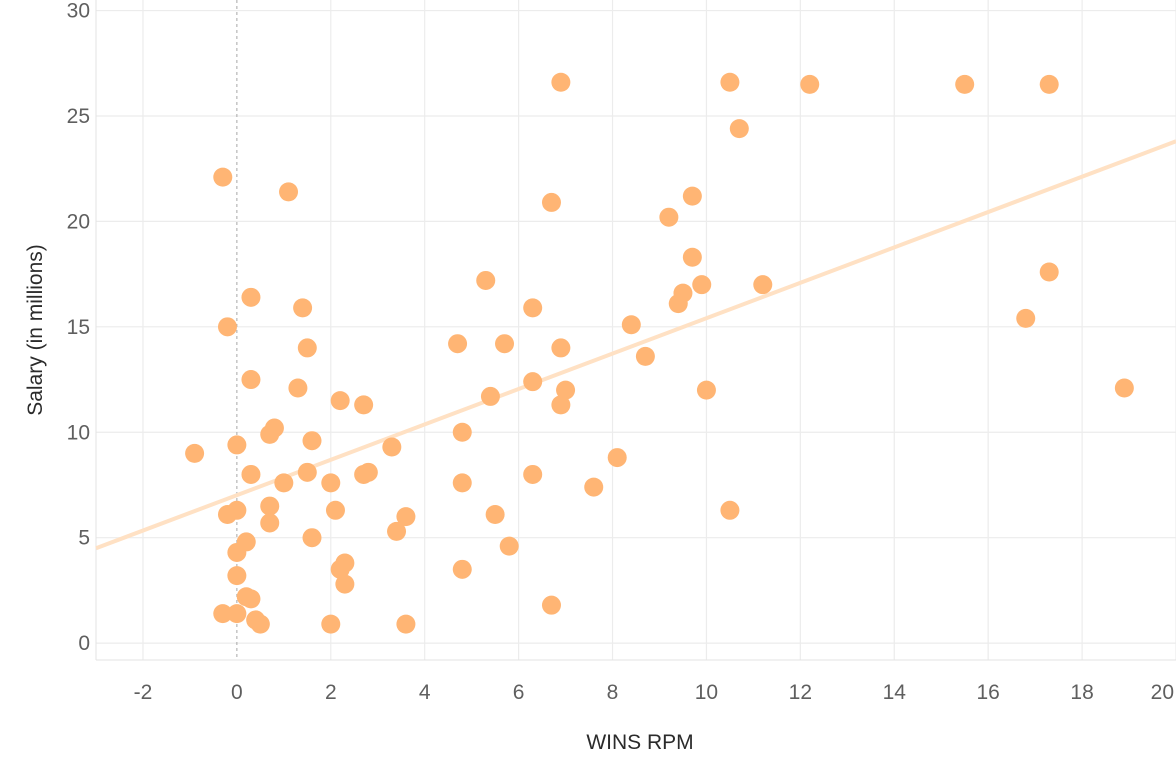 The image size is (1176, 770). I want to click on x-tick-label: 12, so click(800, 692).